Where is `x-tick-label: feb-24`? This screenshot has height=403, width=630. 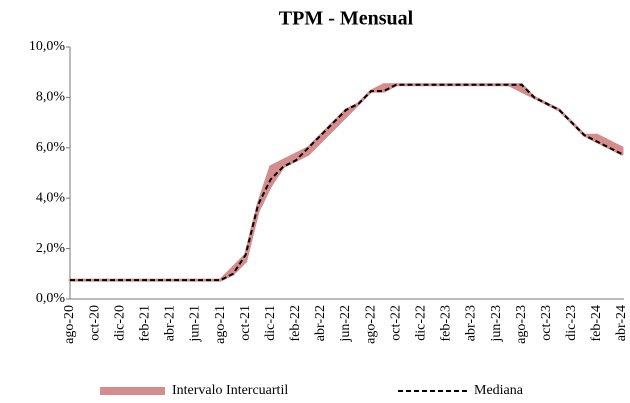
x-tick-label: feb-24 is located at coordinates (596, 323).